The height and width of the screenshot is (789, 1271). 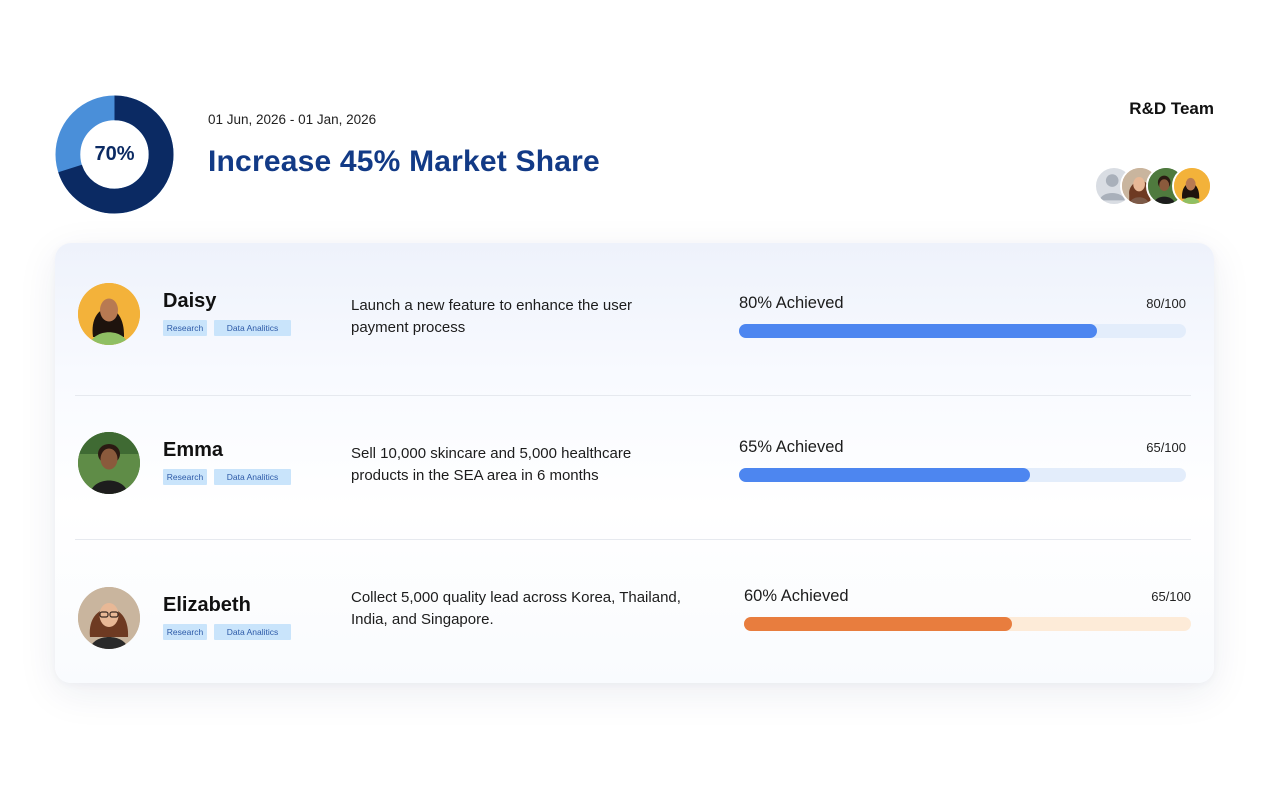 I want to click on team-avatar-stack, so click(x=1154, y=186).